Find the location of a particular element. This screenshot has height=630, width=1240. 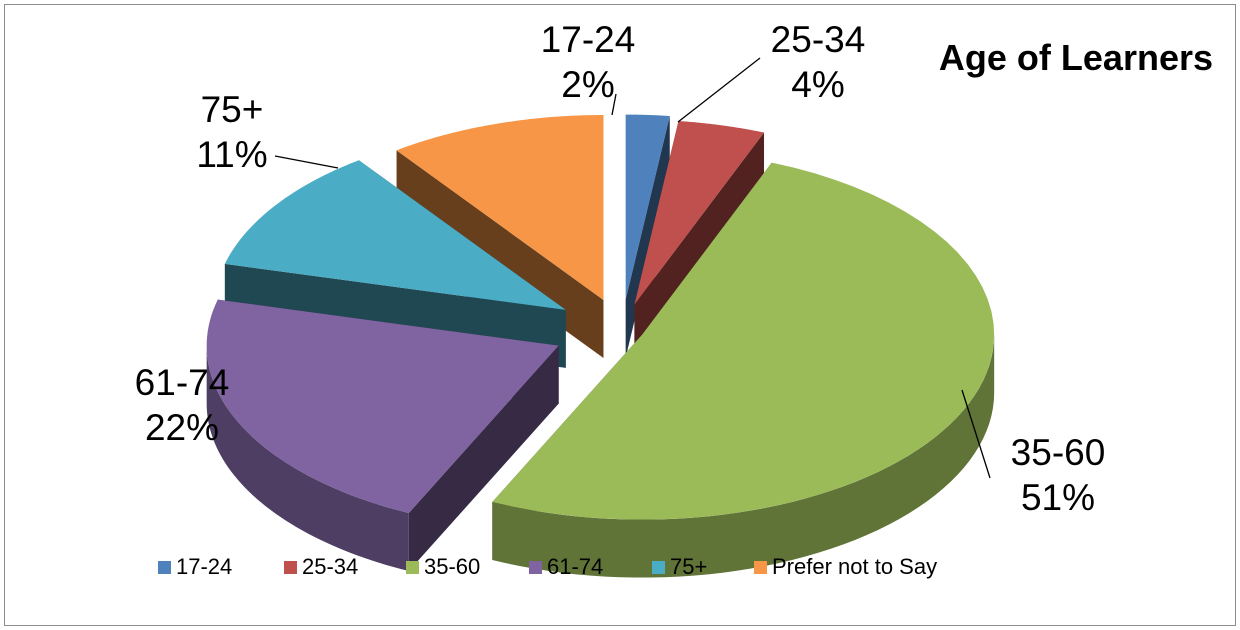

legend-item: 61-74 is located at coordinates (566, 566).